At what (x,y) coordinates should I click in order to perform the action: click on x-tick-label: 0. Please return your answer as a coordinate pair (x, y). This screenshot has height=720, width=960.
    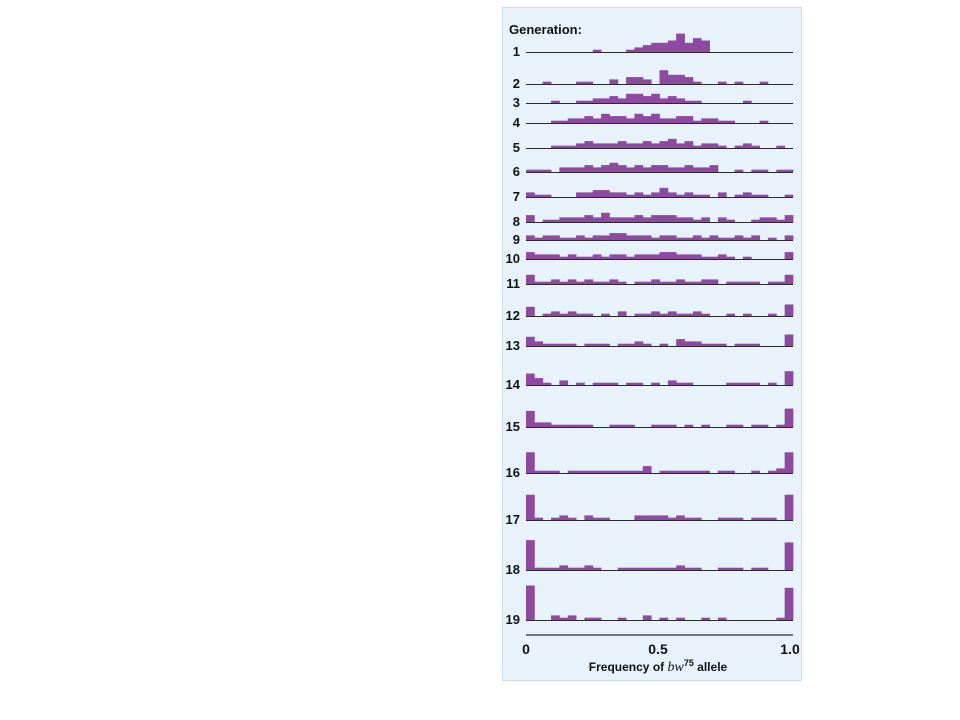
    Looking at the image, I should click on (526, 649).